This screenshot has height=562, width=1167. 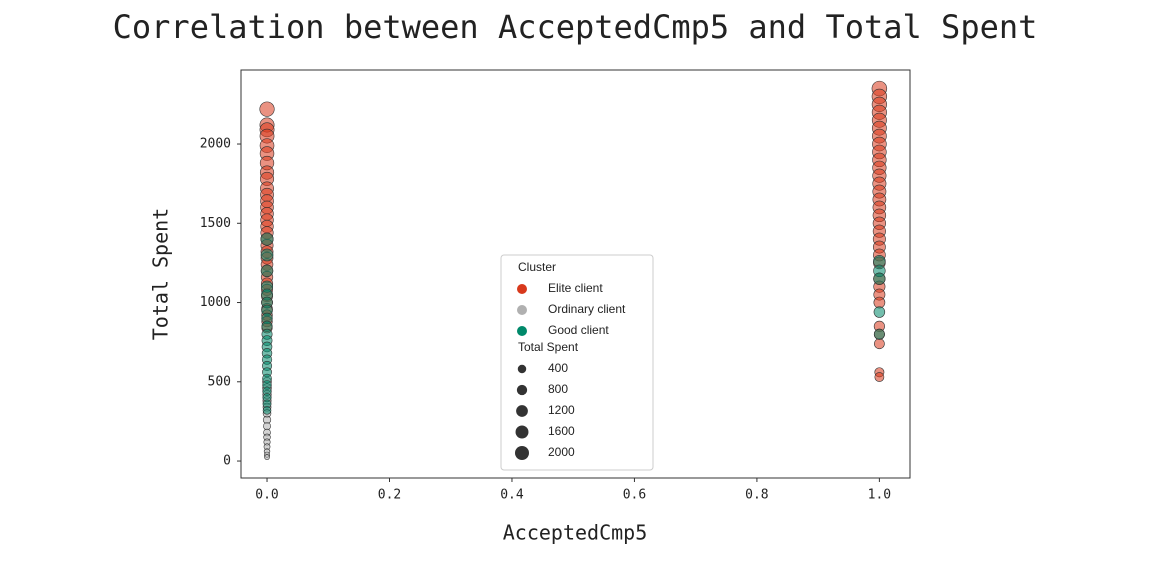 What do you see at coordinates (634, 495) in the screenshot?
I see `x-tick-label: 0.6` at bounding box center [634, 495].